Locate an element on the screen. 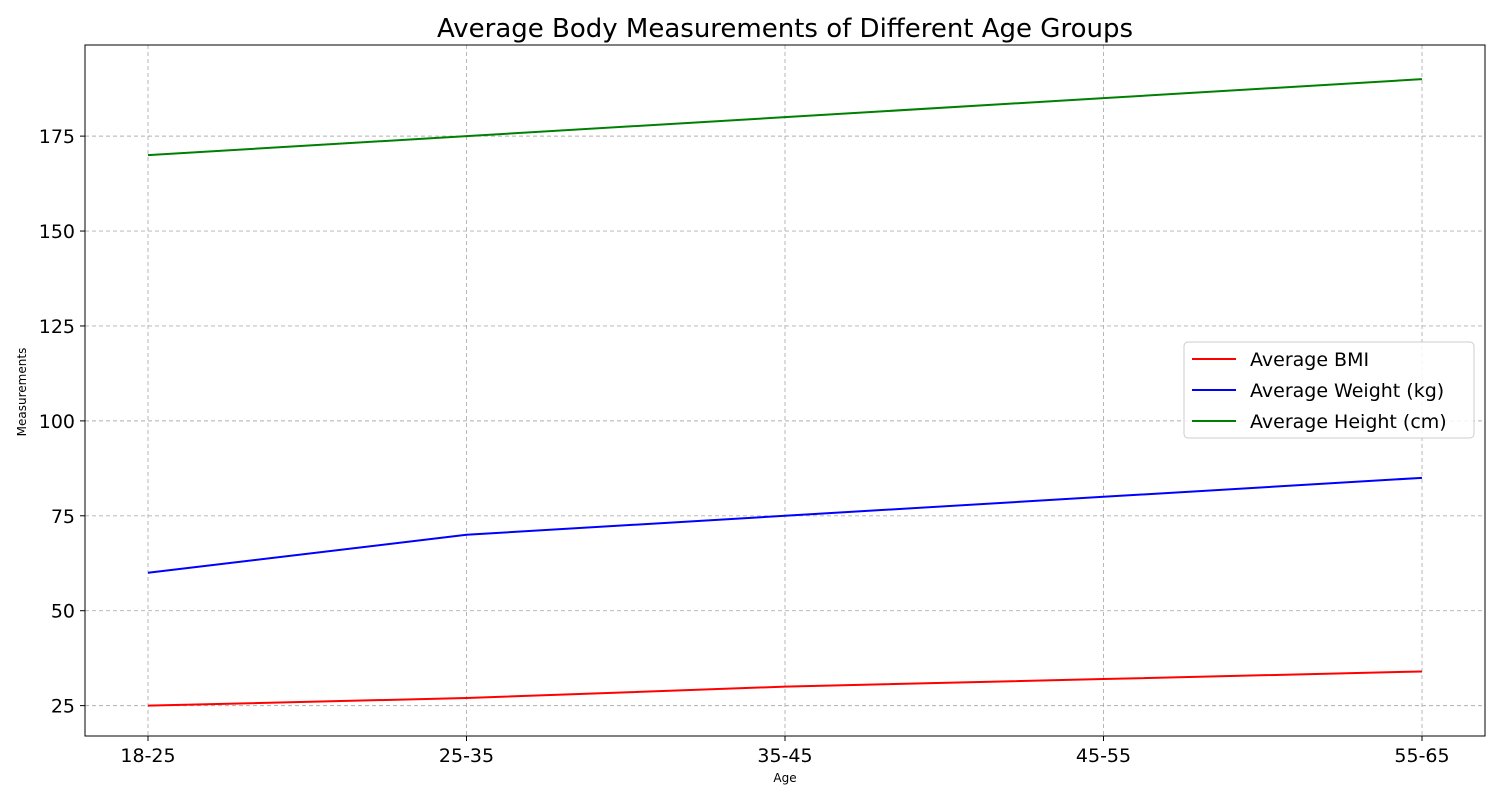 The image size is (1500, 800). y-tick-label: 50 is located at coordinates (63, 612).